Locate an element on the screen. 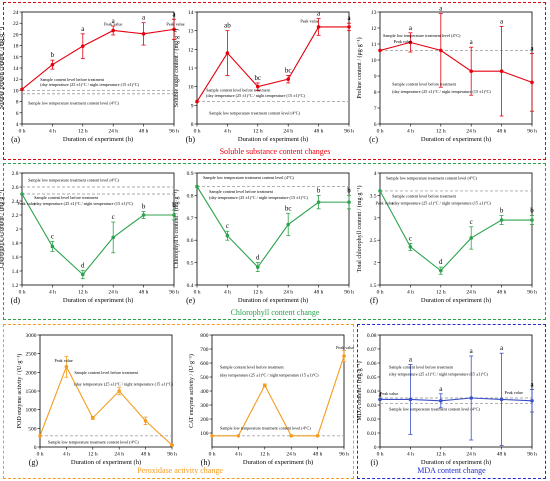  group-frame-mda is located at coordinates (451, 401).